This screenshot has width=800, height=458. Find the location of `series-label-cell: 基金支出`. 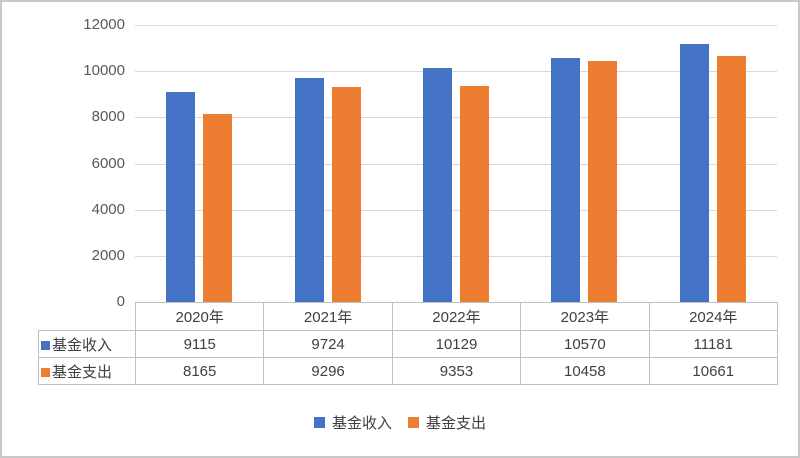

series-label-cell: 基金支出 is located at coordinates (87, 371).